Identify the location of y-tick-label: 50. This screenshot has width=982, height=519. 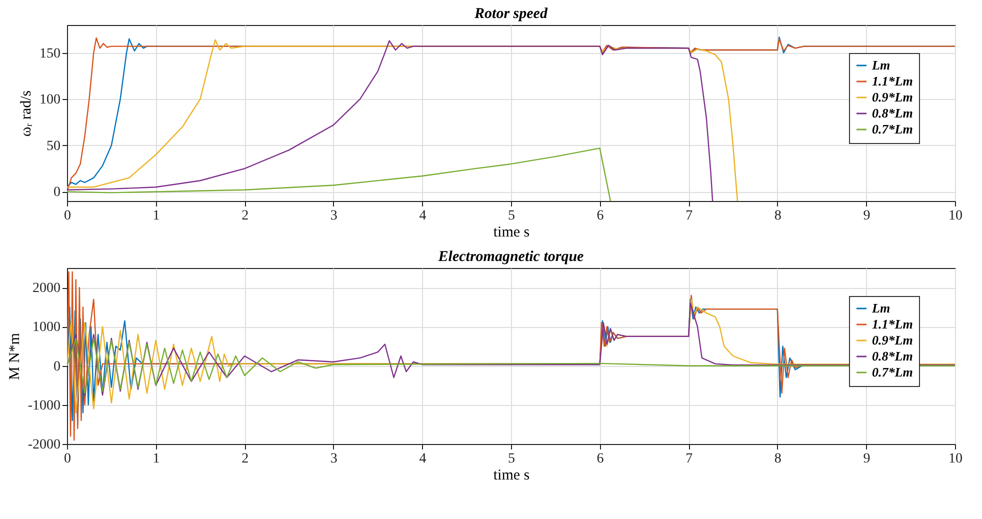
(53, 146).